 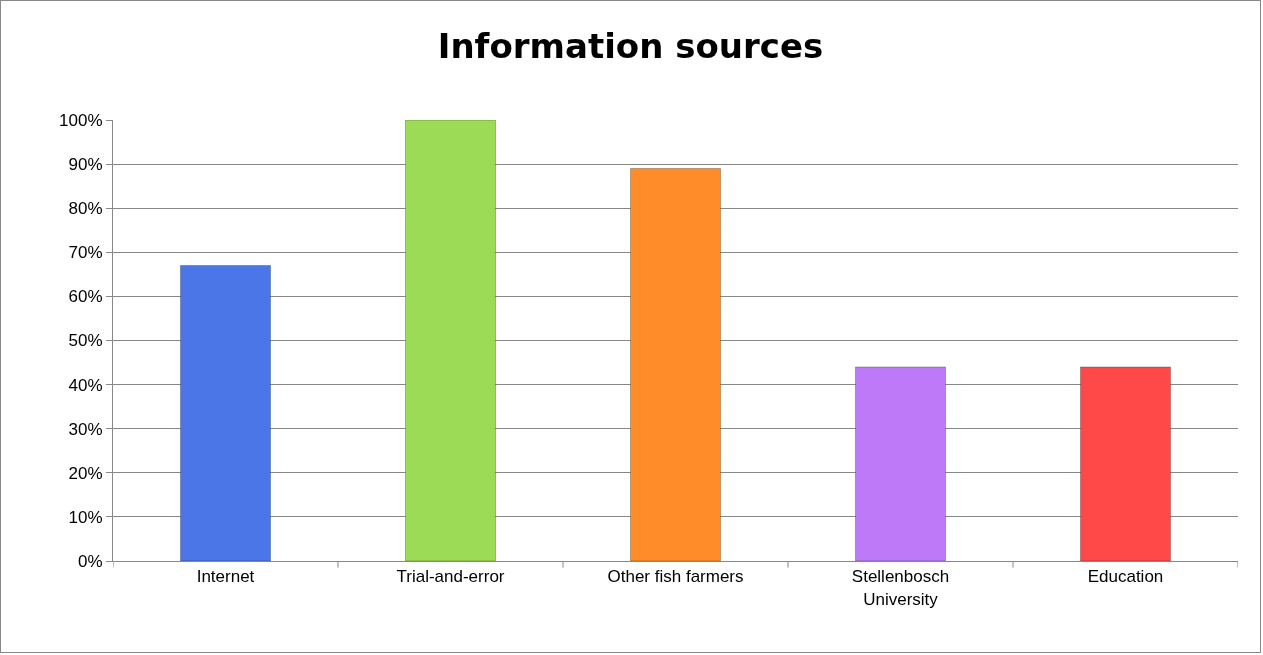 I want to click on x-tick-label: Stellenbosch University, so click(x=900, y=588).